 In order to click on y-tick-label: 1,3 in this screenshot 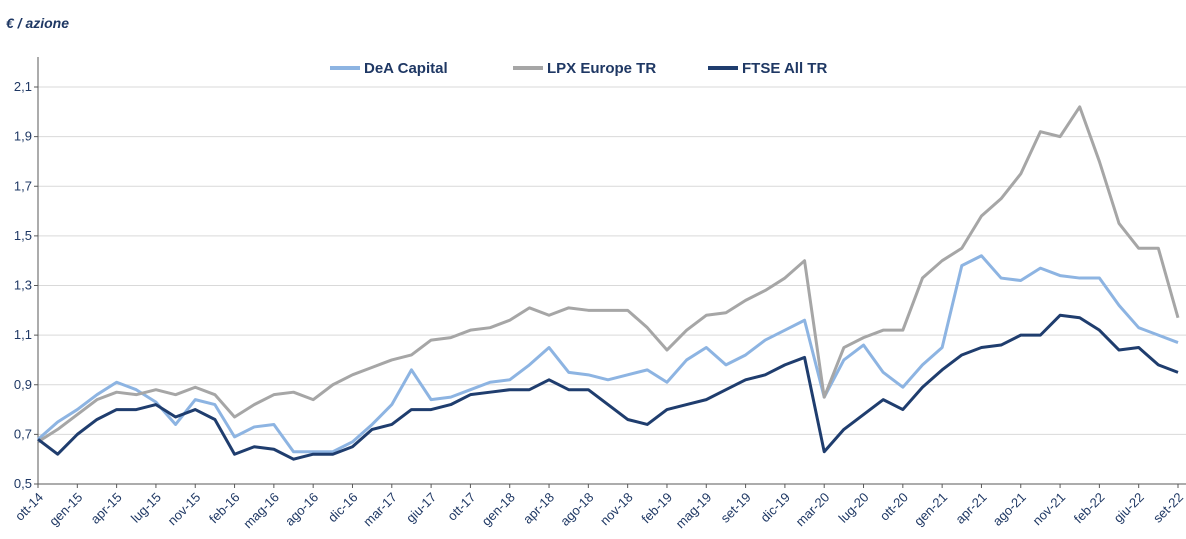, I will do `click(23, 285)`.